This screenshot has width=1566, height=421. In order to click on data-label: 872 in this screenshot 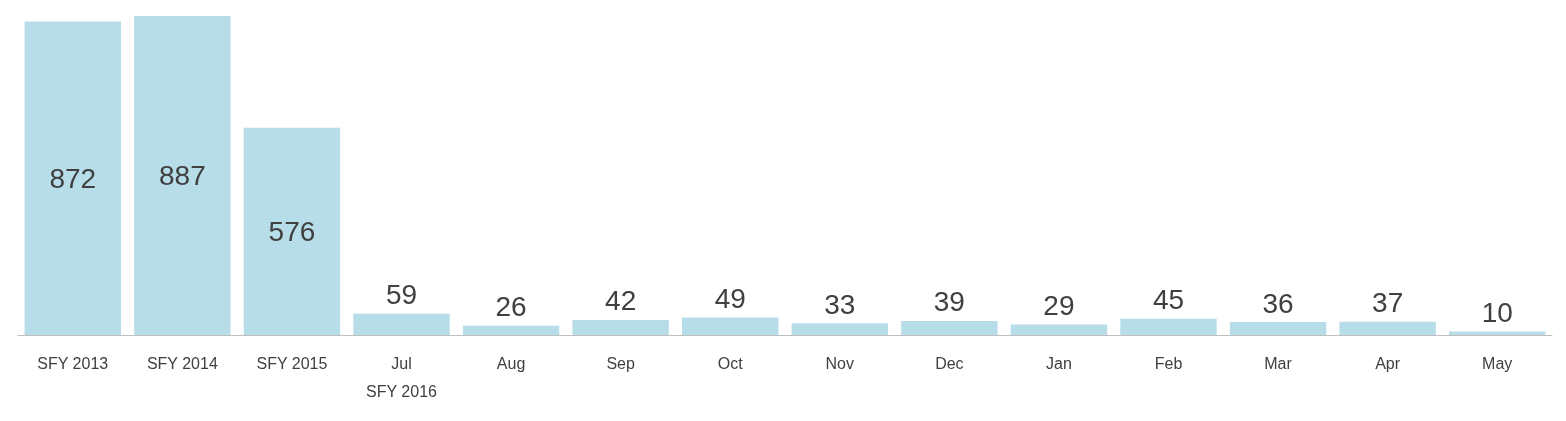, I will do `click(73, 178)`.